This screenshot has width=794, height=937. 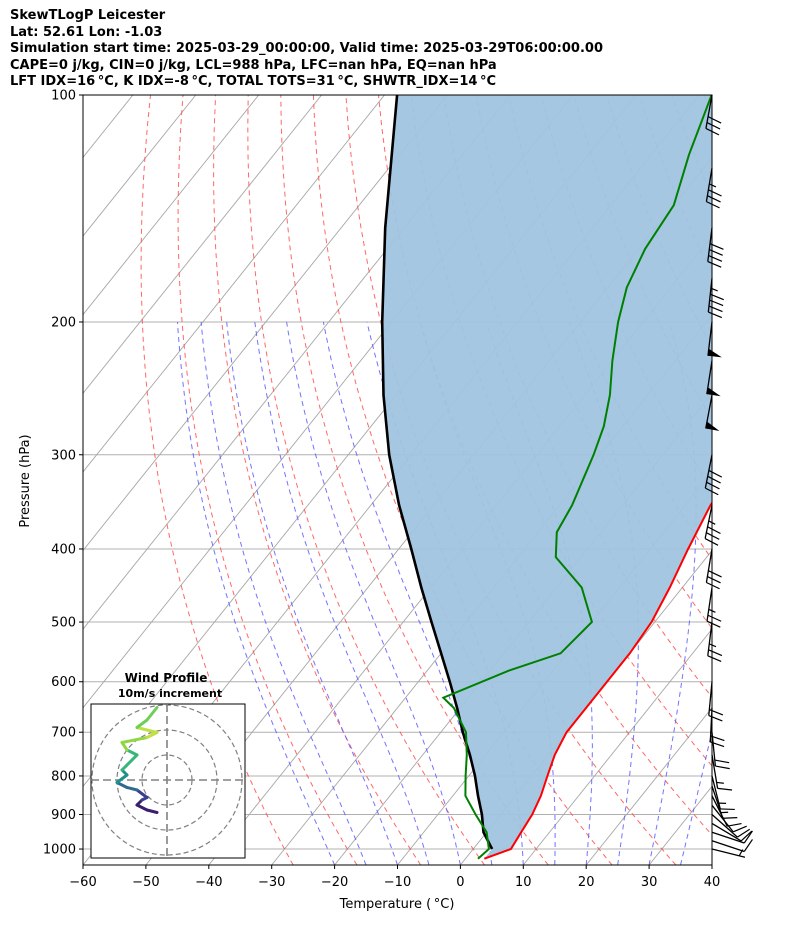 I want to click on x-tick-label: 30, so click(x=649, y=882).